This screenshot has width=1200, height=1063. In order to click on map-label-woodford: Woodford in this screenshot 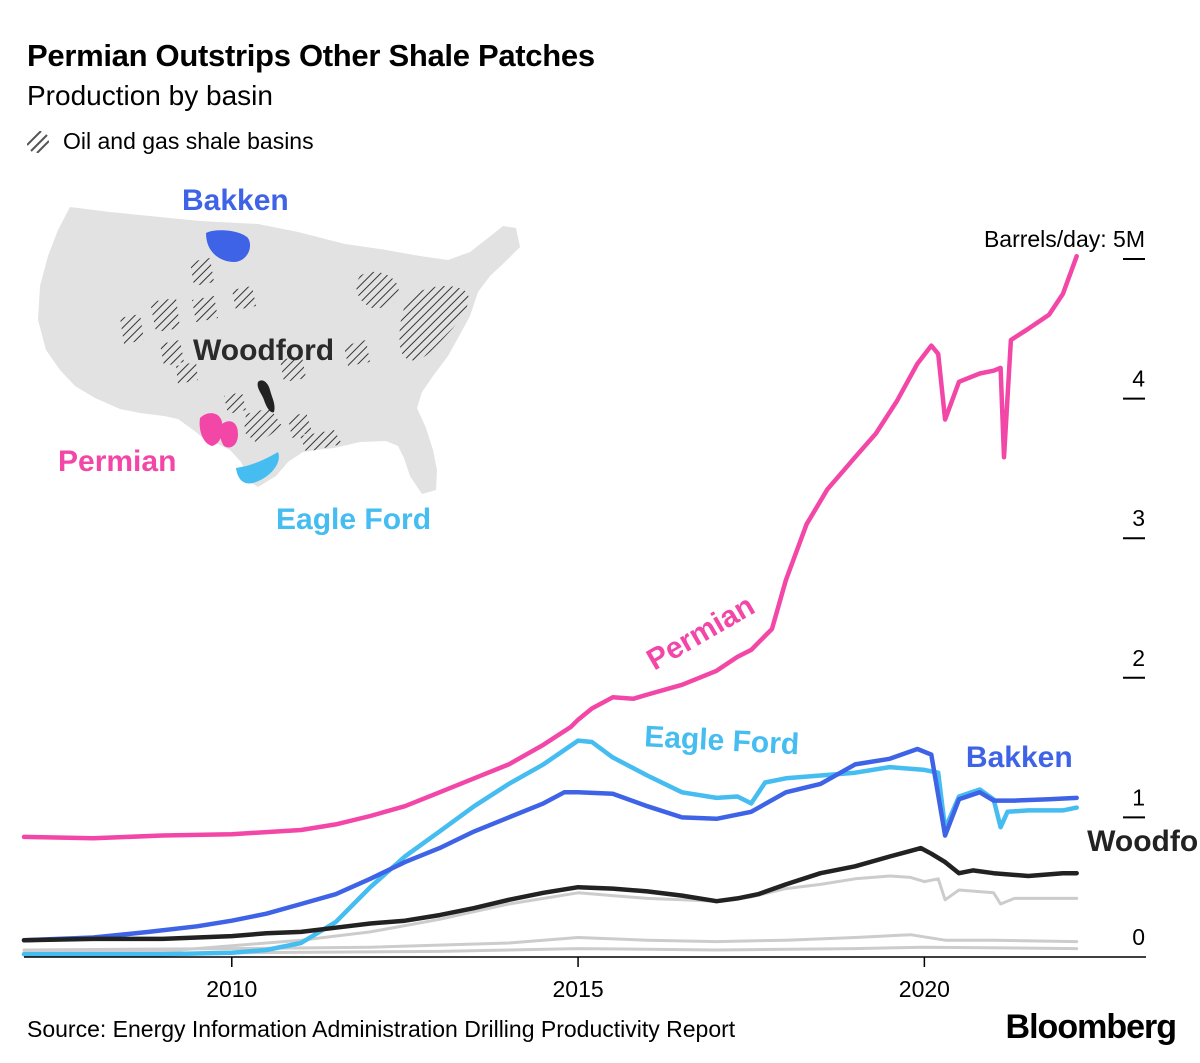, I will do `click(263, 350)`.